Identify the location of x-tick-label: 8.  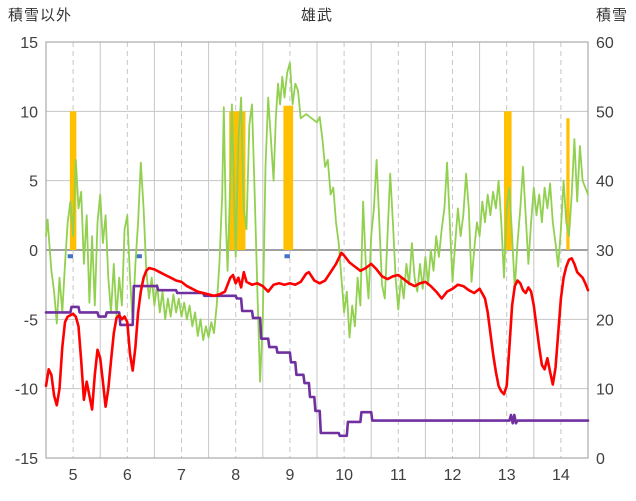
(235, 475).